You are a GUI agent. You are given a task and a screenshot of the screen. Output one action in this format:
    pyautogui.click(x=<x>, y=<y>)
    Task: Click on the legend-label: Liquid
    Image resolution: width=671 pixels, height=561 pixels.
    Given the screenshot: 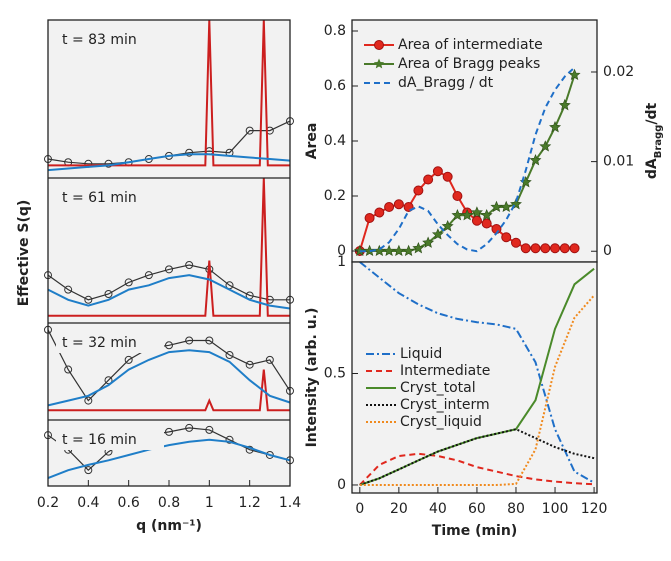 What is the action you would take?
    pyautogui.click(x=421, y=354)
    